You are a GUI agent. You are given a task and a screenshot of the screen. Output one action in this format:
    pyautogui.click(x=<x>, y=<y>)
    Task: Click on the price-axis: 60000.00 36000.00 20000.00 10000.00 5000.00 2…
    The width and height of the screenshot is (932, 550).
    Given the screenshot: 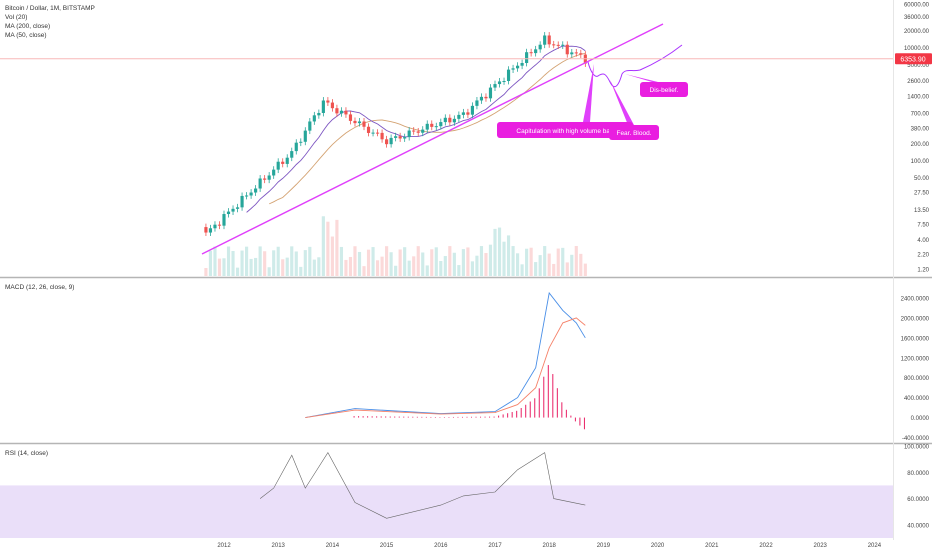 What is the action you would take?
    pyautogui.click(x=915, y=265)
    